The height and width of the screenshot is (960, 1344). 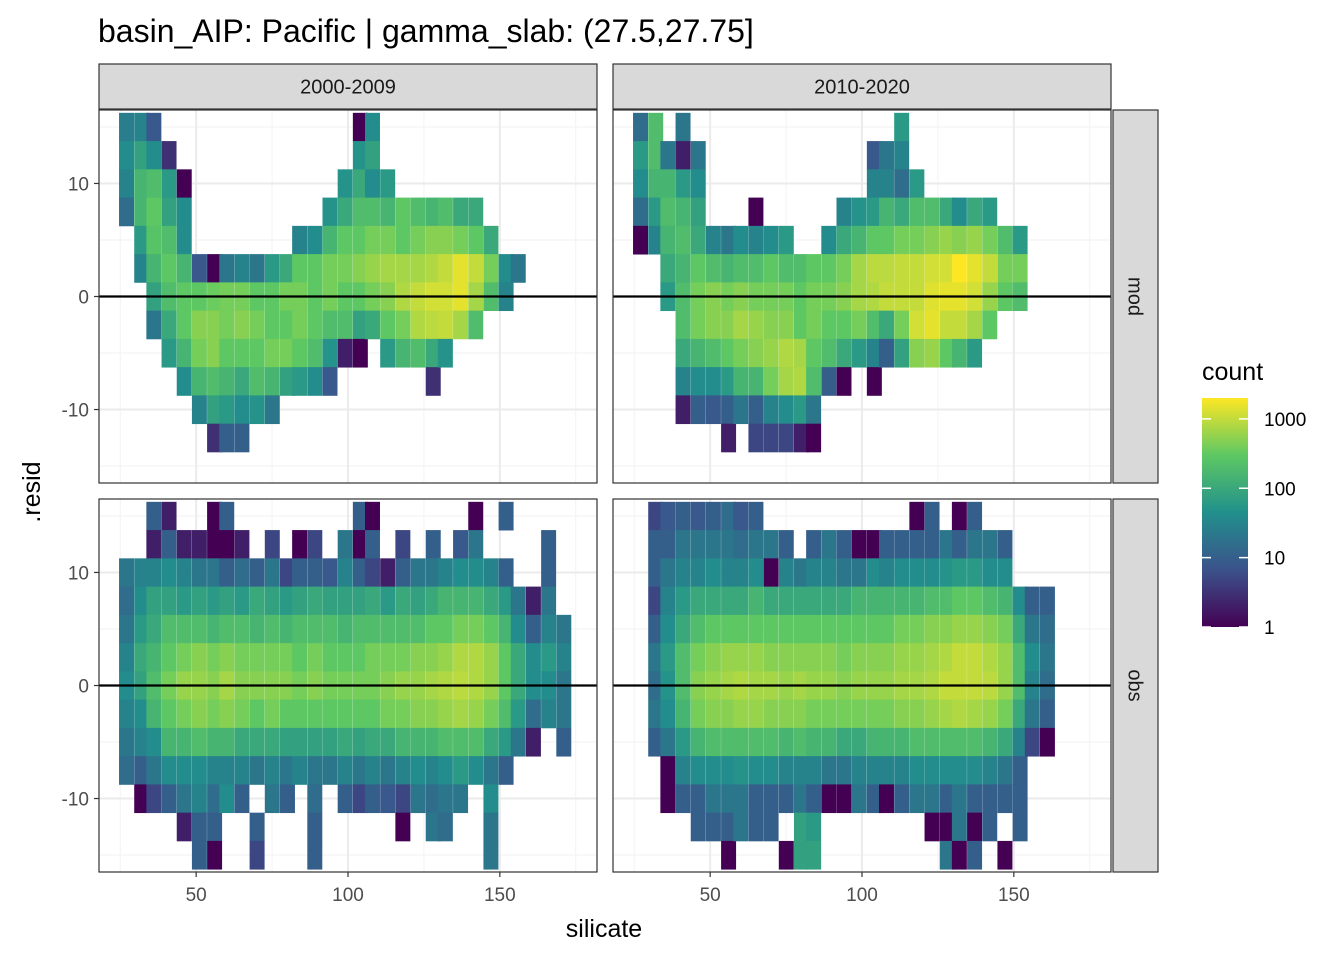 I want to click on legend-break-label: 100, so click(x=1280, y=489).